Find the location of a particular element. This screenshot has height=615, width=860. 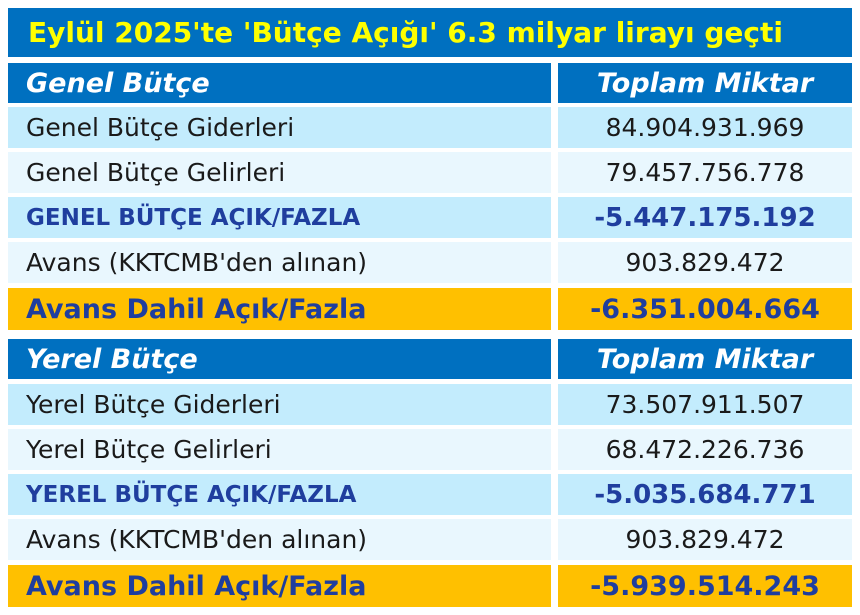

general-deficit-row: GENEL BÜTÇE AÇIK/FAZLA -5.447.175.192 is located at coordinates (430, 217).